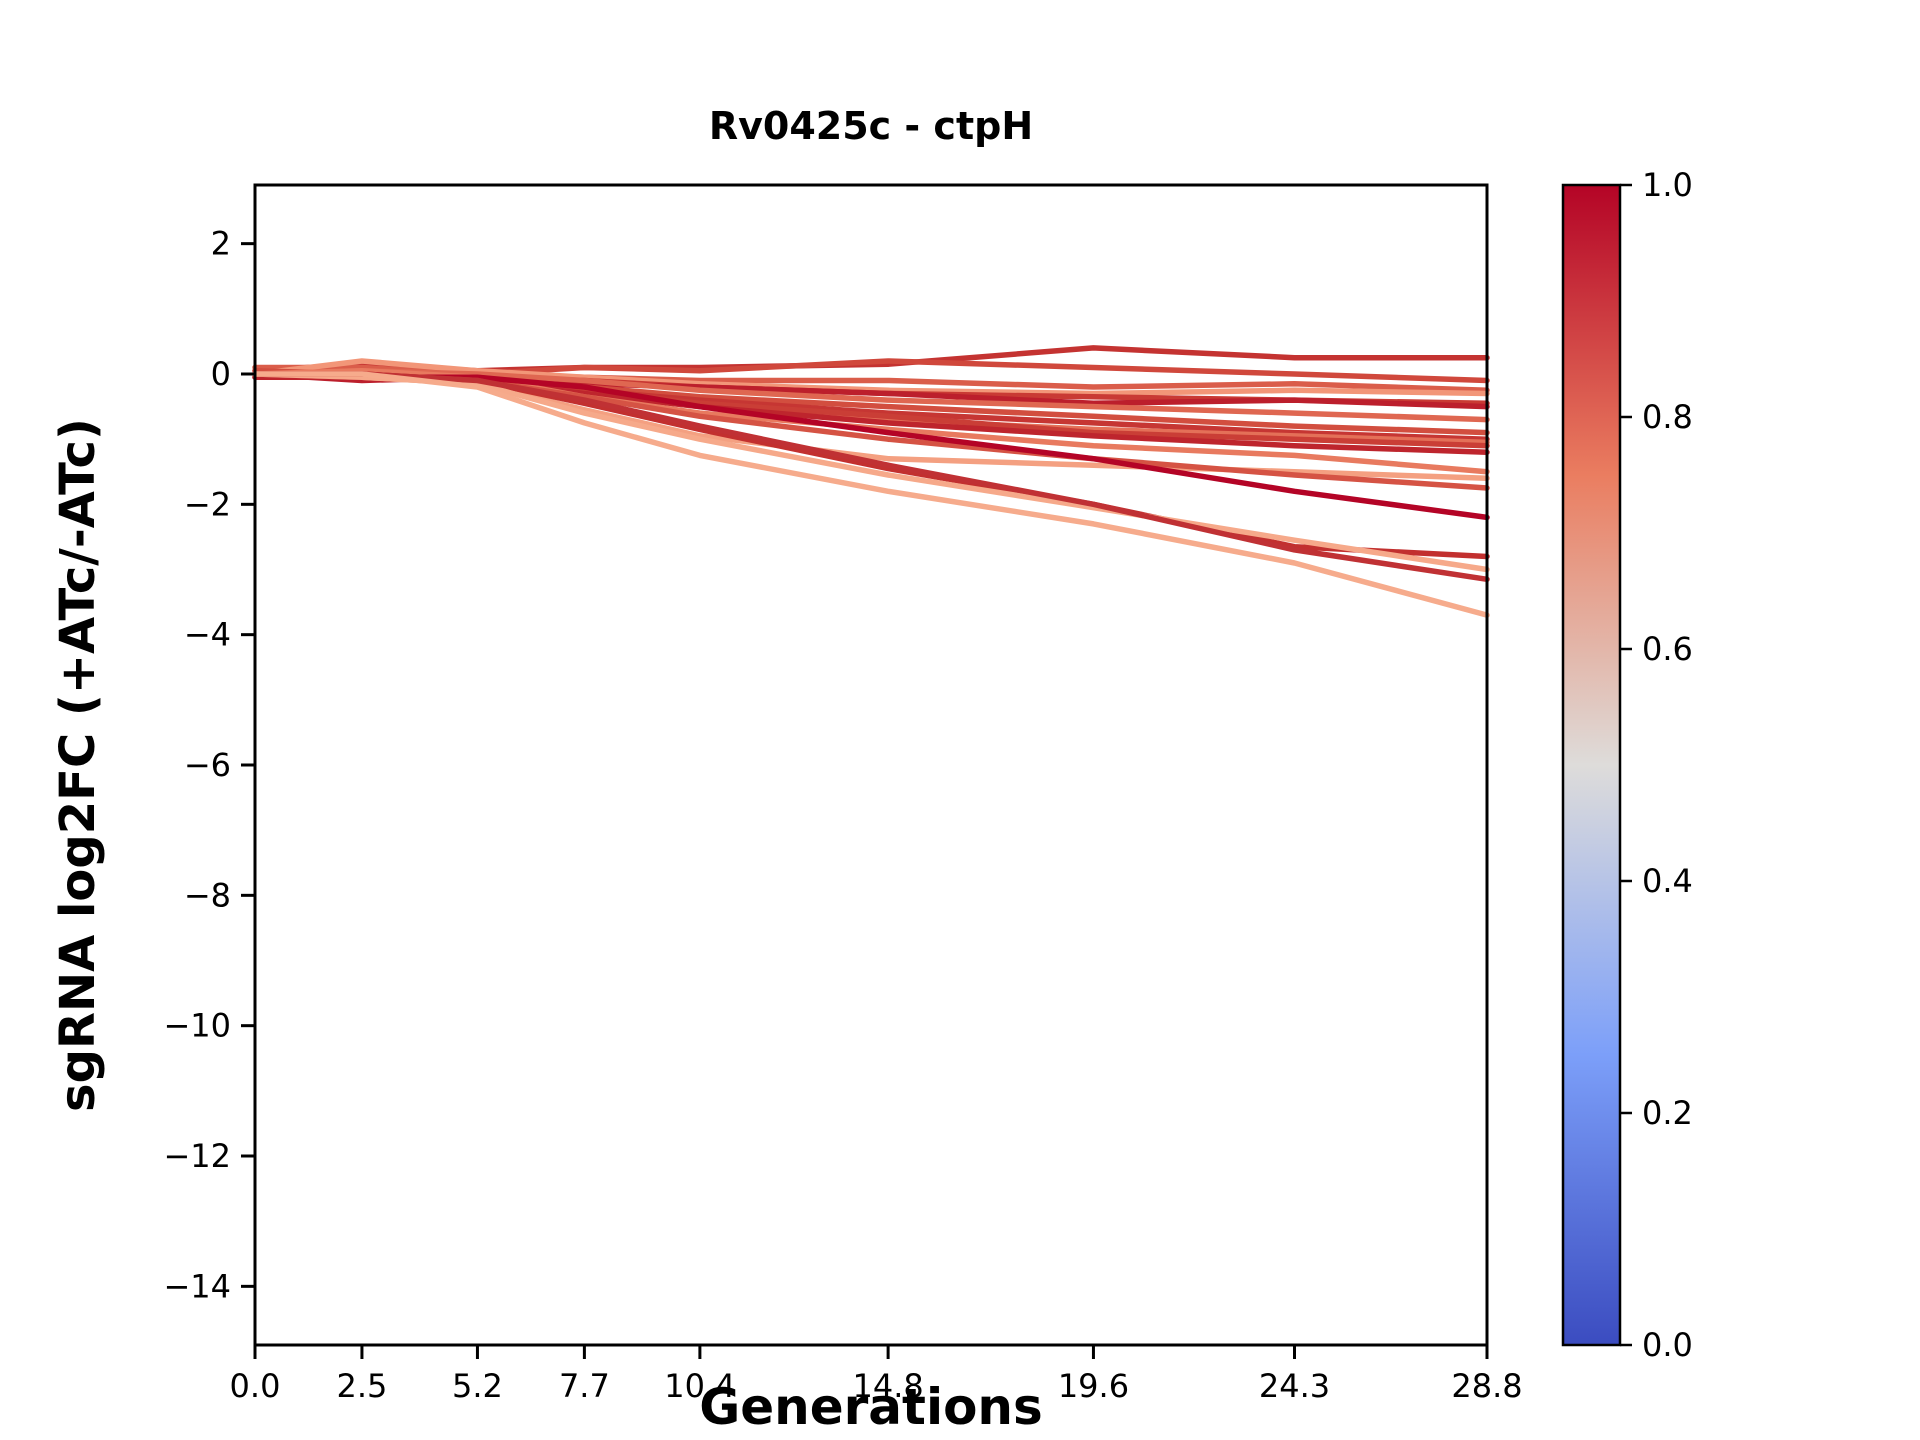  What do you see at coordinates (207, 504) in the screenshot?
I see `y-tick-label: −2` at bounding box center [207, 504].